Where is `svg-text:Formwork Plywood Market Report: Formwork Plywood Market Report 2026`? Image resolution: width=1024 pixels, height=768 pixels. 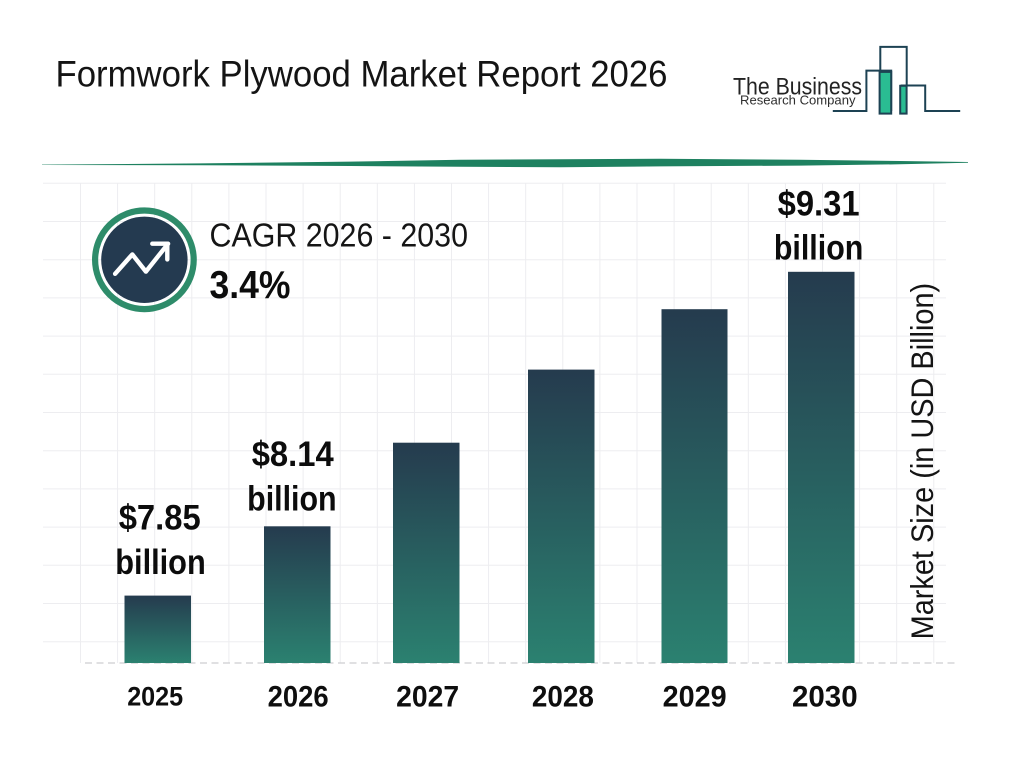 svg-text:Formwork Plywood Market Report: Formwork Plywood Market Report 2026 is located at coordinates (362, 73).